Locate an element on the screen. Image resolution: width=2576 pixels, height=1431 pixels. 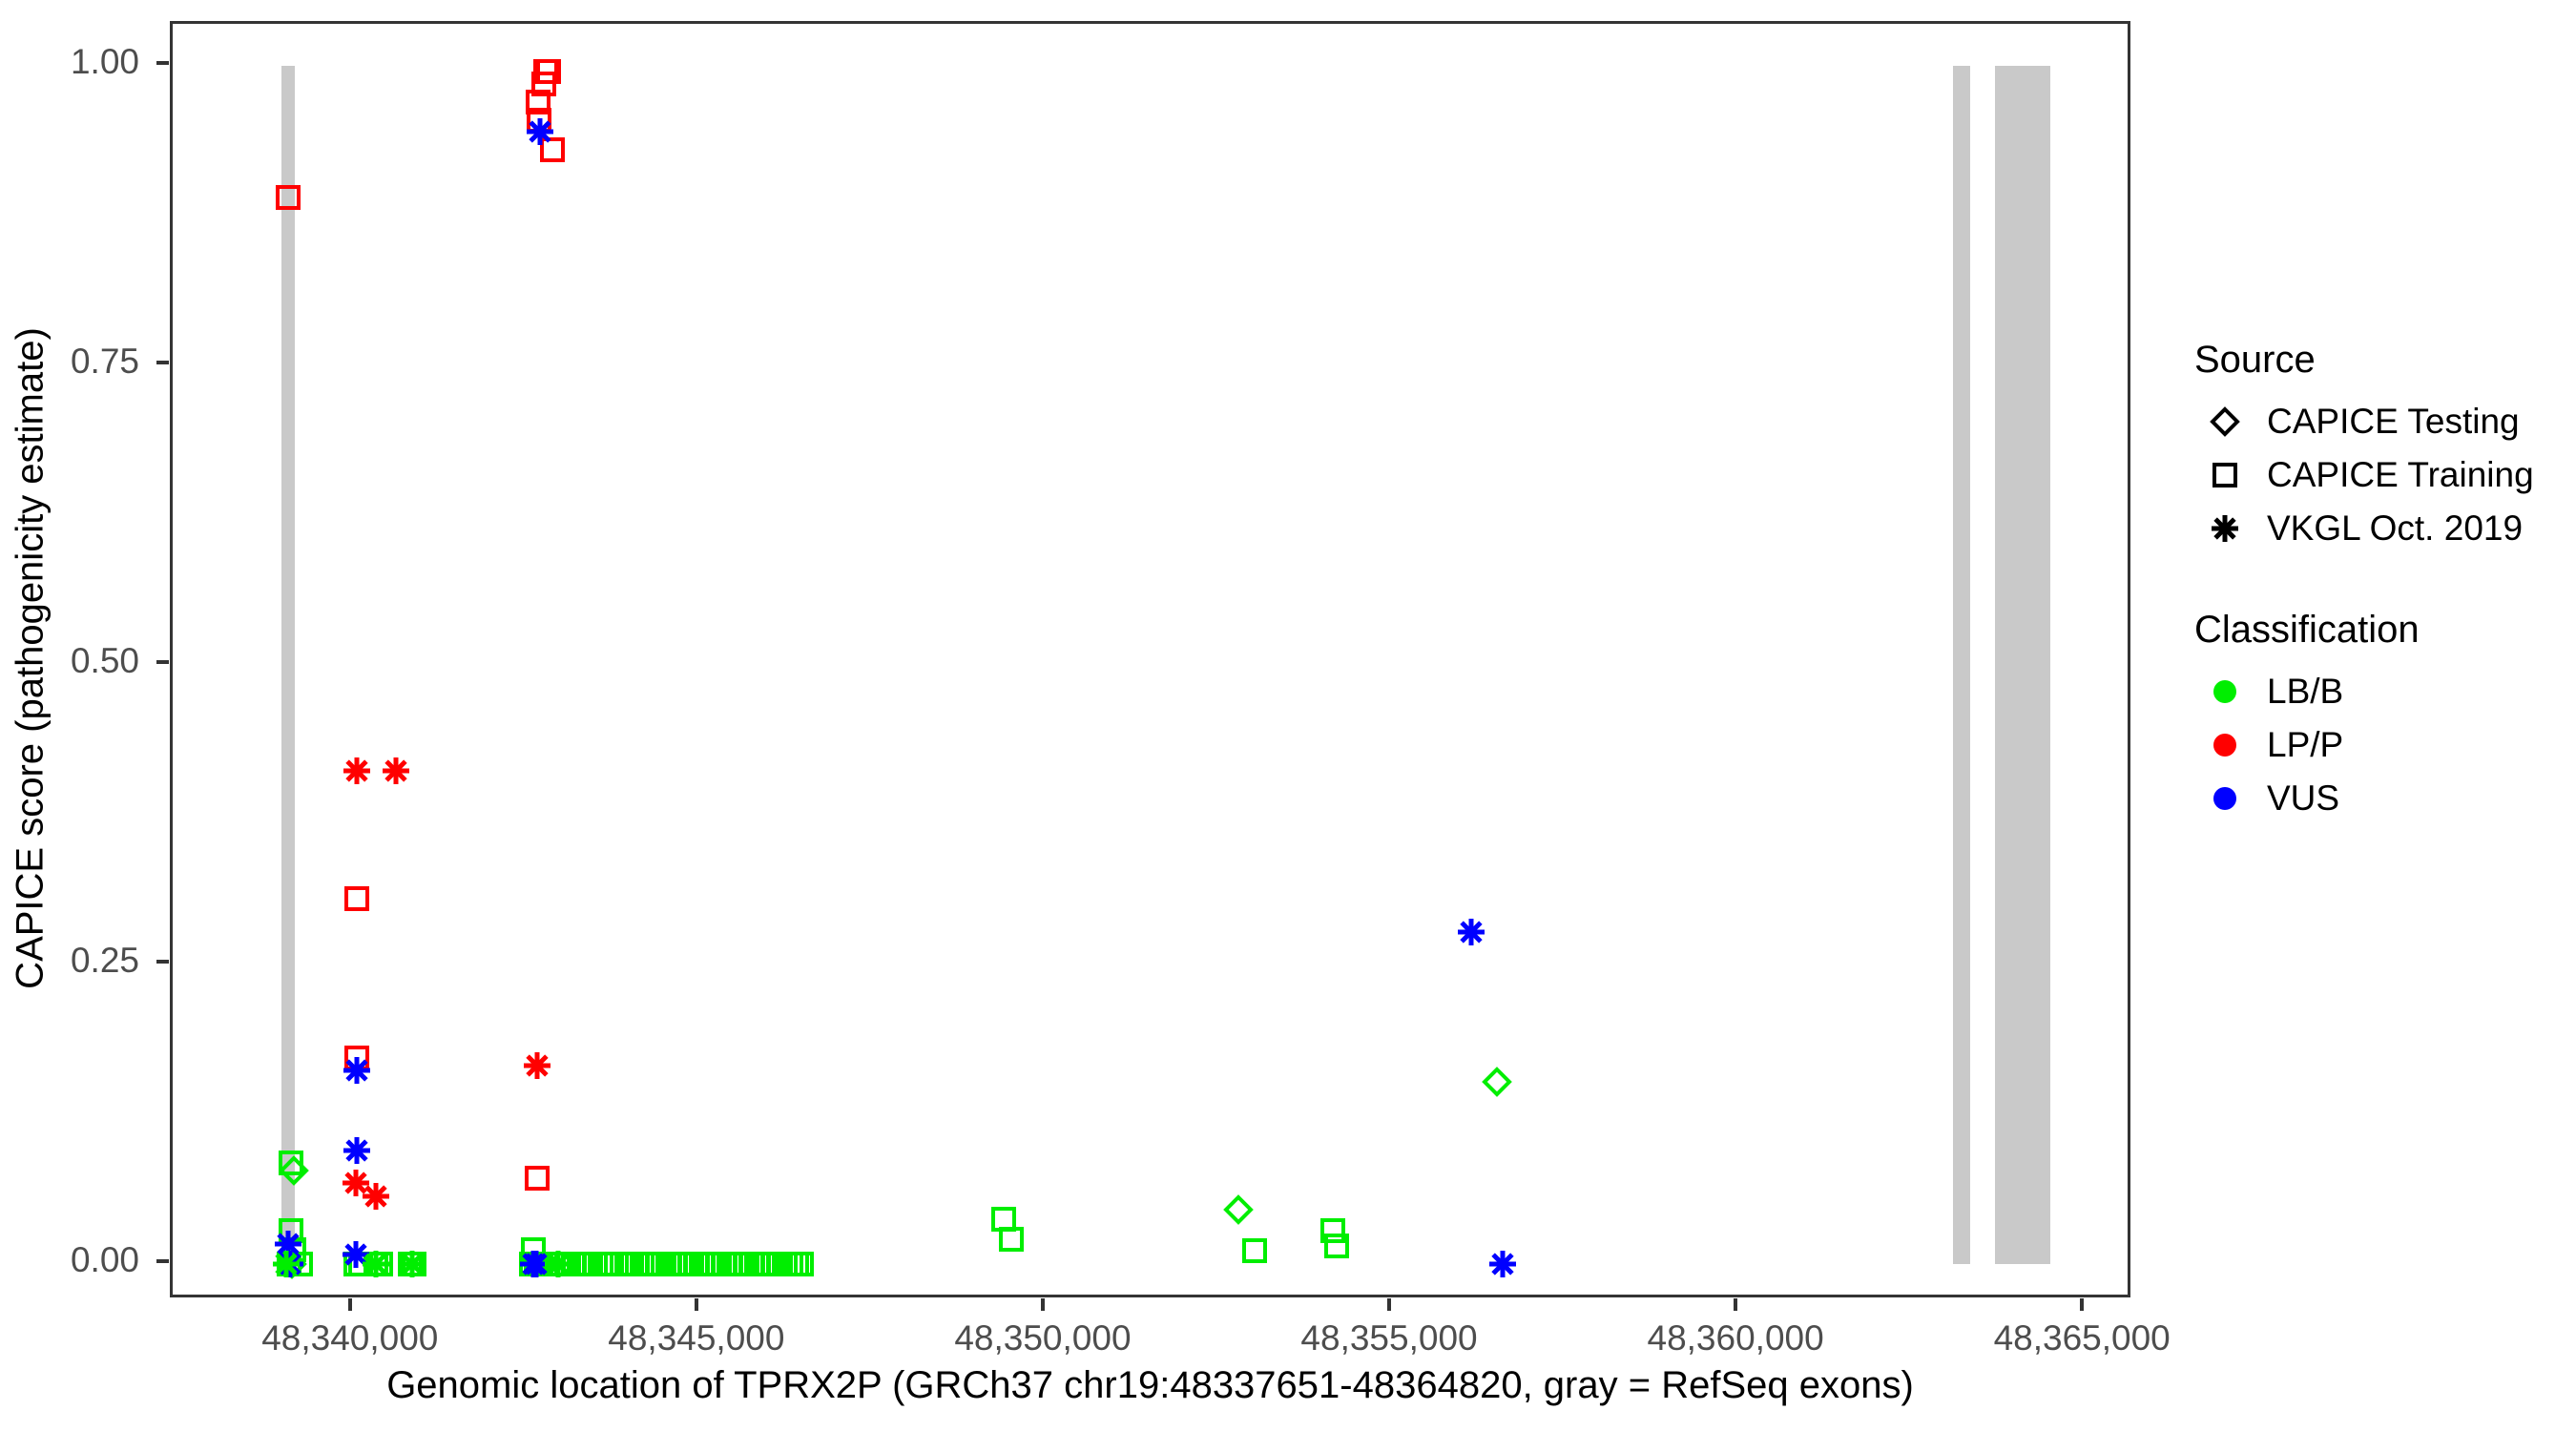
legend-classification-title: Classification is located at coordinates (2307, 630).